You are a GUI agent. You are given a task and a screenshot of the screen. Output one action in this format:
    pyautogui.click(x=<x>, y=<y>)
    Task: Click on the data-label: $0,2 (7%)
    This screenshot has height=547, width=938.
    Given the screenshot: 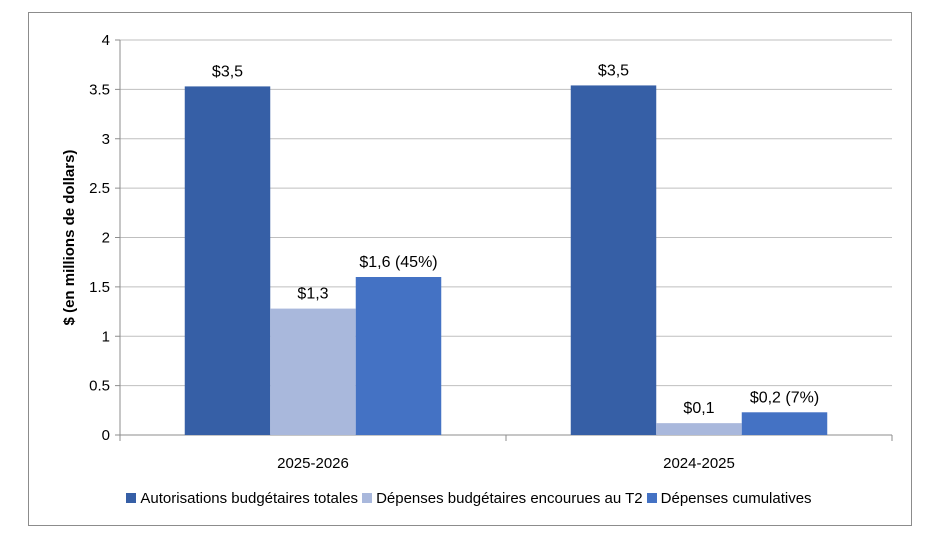 What is the action you would take?
    pyautogui.click(x=784, y=397)
    